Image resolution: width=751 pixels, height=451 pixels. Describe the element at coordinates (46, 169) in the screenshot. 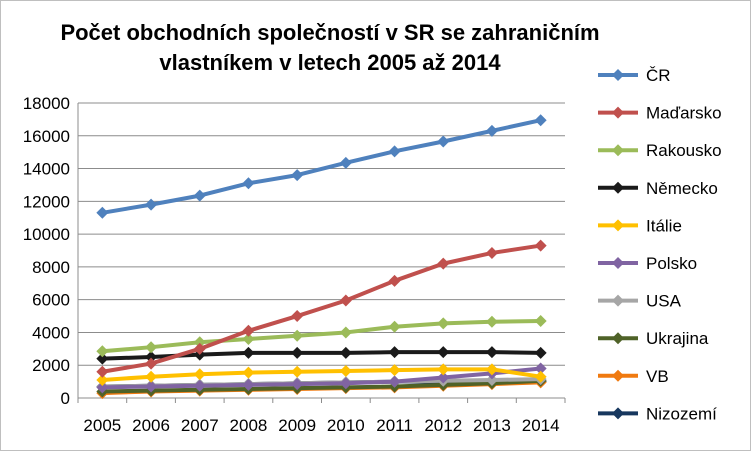

I see `y-tick-label: 14000` at that location.